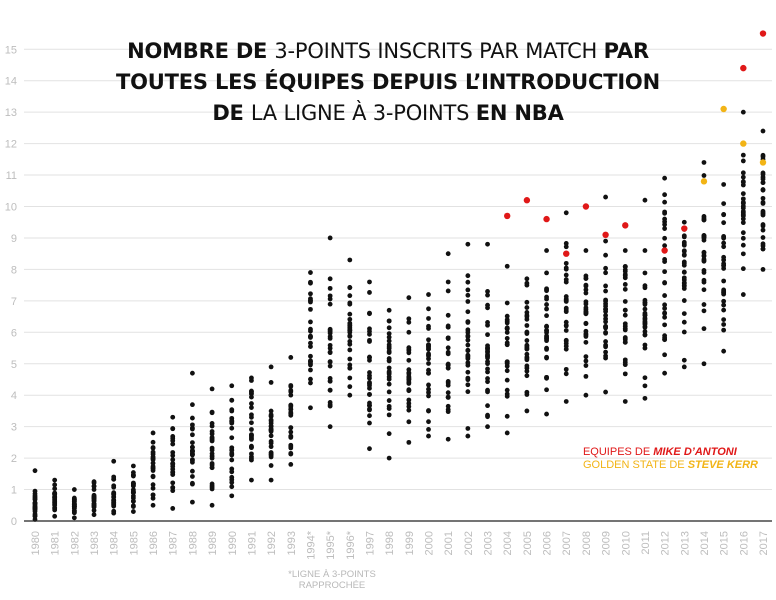 Image resolution: width=776 pixels, height=600 pixels. What do you see at coordinates (489, 543) in the screenshot?
I see `x-tick-label: 2003` at bounding box center [489, 543].